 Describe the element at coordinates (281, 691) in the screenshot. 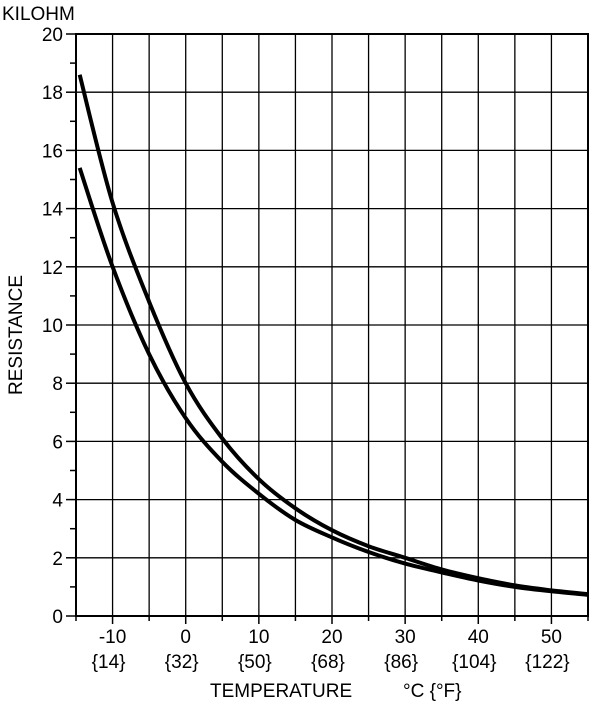

I see `x-axis-title: TEMPERATURE` at that location.